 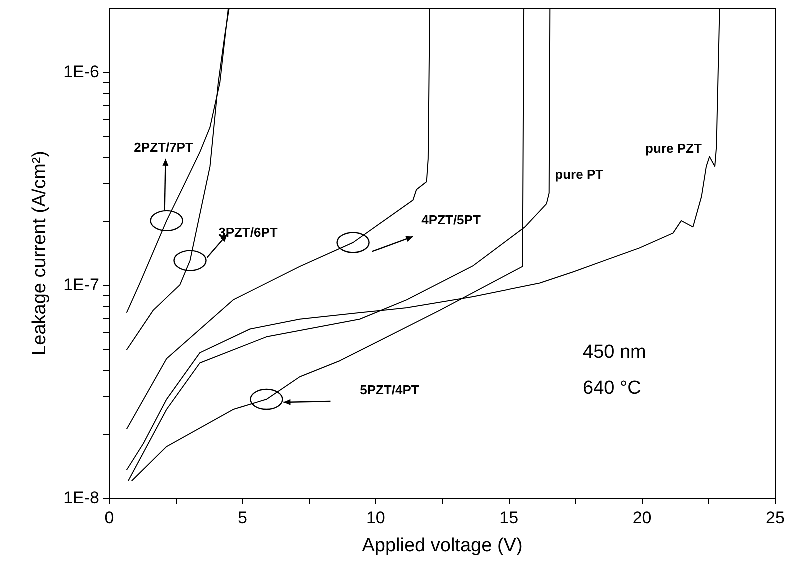 What do you see at coordinates (642, 518) in the screenshot?
I see `x-tick-label: 20` at bounding box center [642, 518].